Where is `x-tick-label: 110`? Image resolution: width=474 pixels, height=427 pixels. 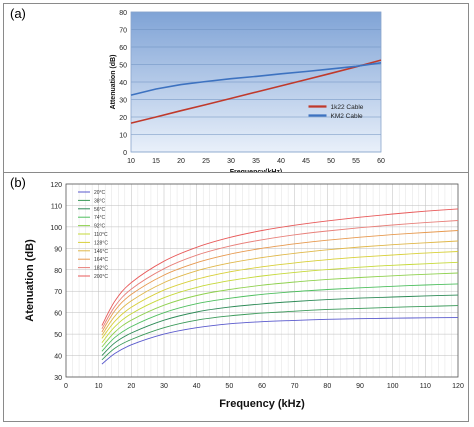 x-tick-label: 110 is located at coordinates (425, 386).